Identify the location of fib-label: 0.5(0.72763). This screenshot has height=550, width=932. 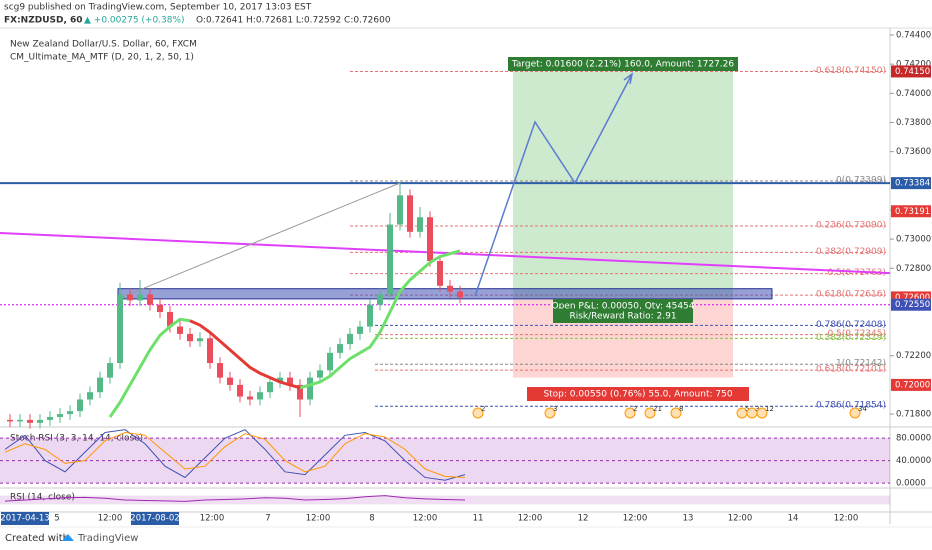
(856, 273).